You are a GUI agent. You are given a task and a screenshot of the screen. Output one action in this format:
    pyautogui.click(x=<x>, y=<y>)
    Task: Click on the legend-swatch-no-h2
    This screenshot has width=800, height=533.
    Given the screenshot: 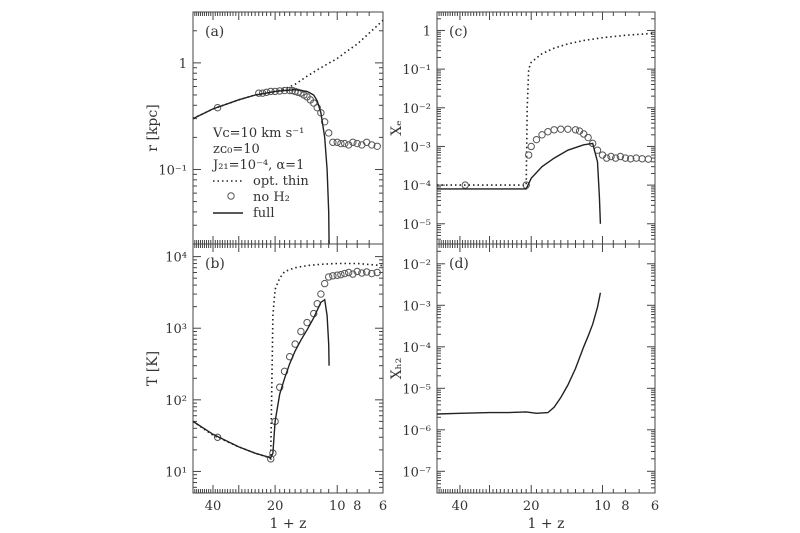 What is the action you would take?
    pyautogui.click(x=231, y=196)
    